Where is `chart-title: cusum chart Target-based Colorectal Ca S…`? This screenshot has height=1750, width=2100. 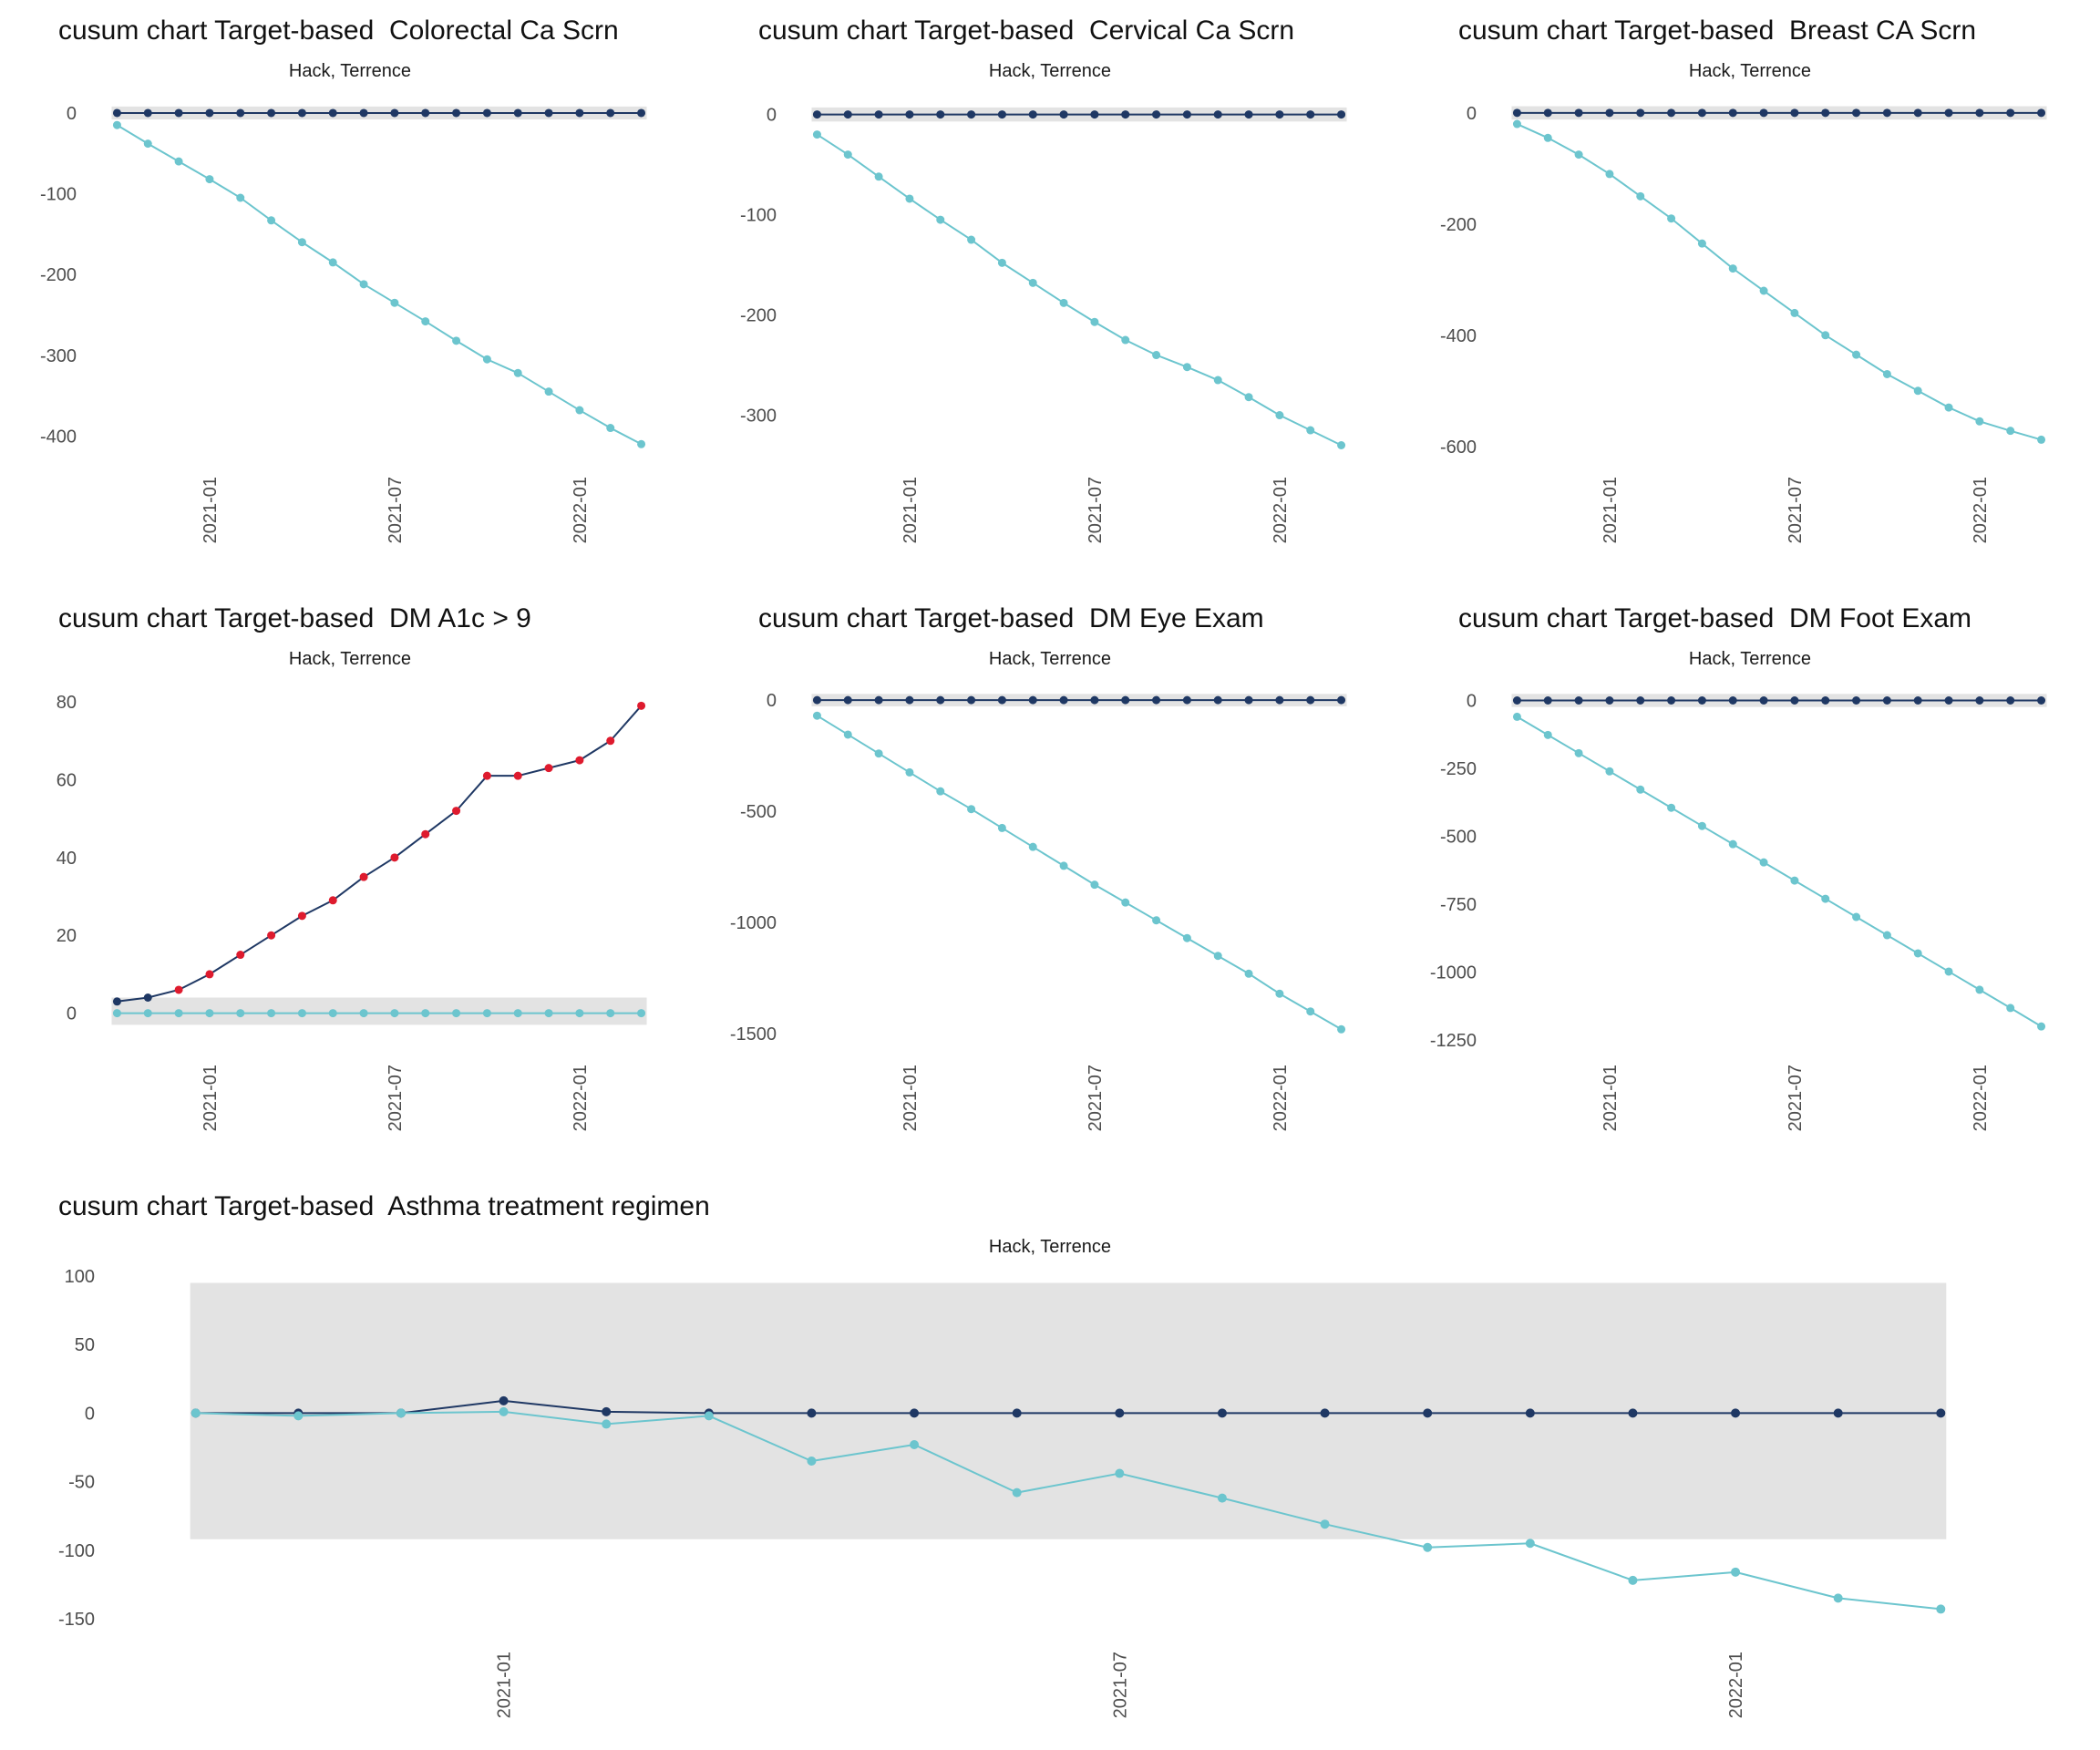 chart-title: cusum chart Target-based Colorectal Ca S… is located at coordinates (339, 31).